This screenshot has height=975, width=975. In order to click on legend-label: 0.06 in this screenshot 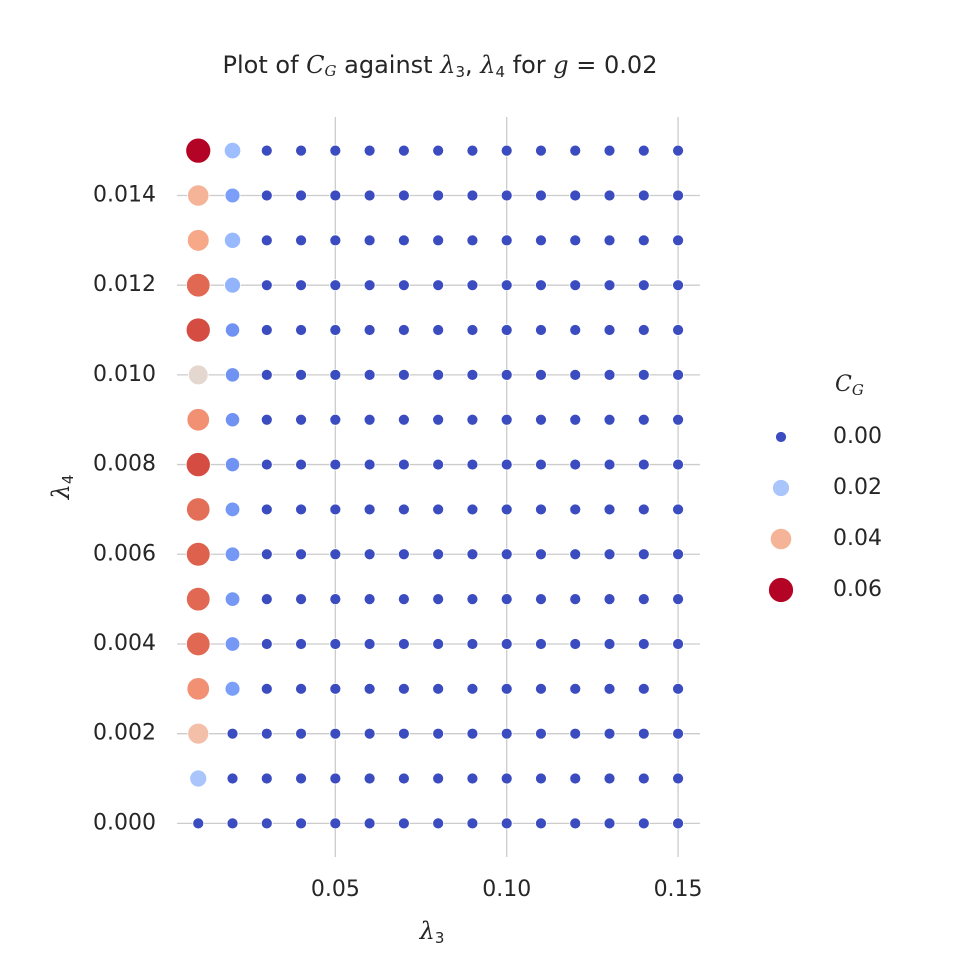, I will do `click(857, 589)`.